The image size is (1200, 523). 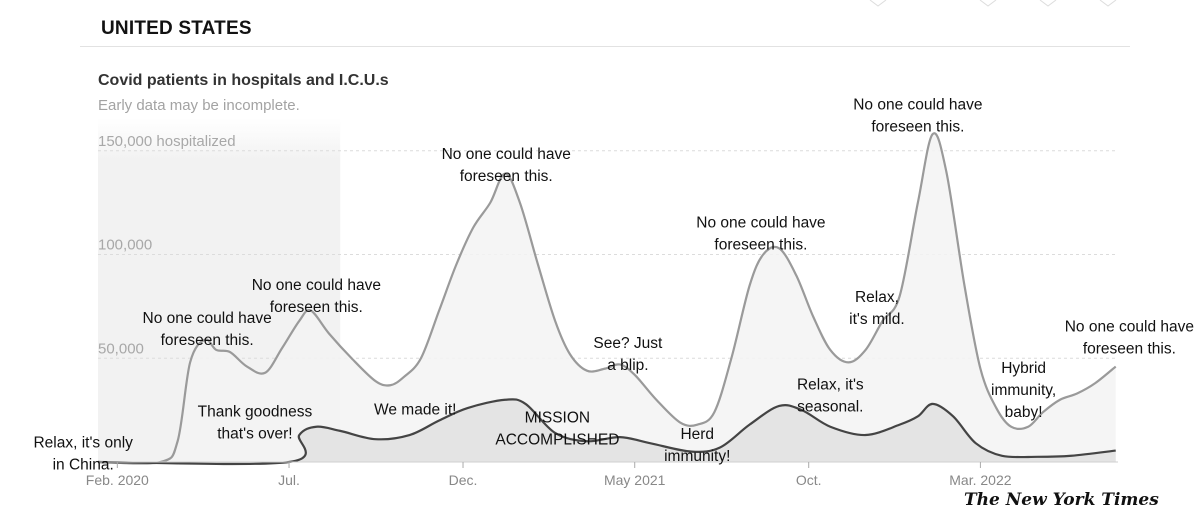 What do you see at coordinates (877, 297) in the screenshot?
I see `annotation-line: Relax,` at bounding box center [877, 297].